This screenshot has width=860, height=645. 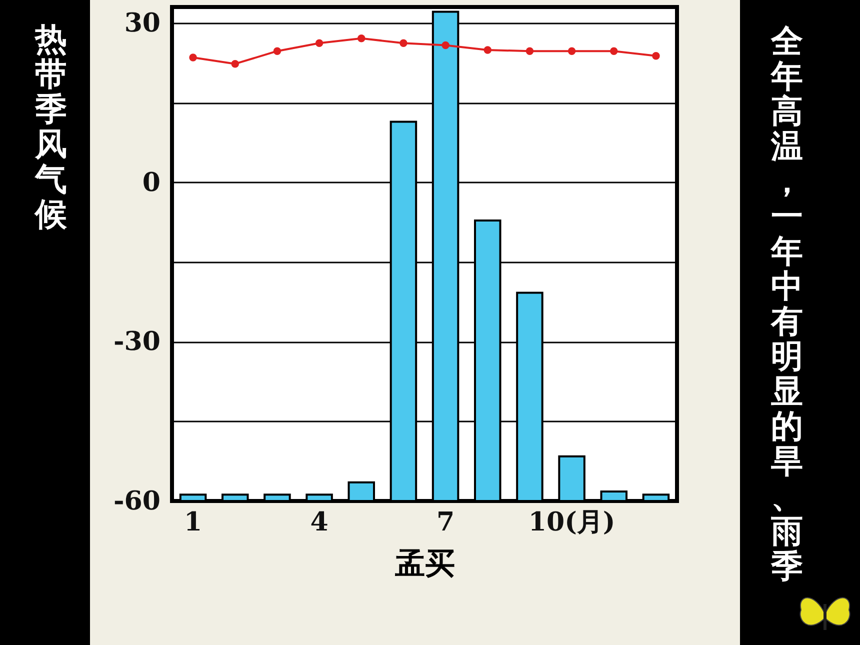 I want to click on x-tick-label: 4, so click(x=319, y=523).